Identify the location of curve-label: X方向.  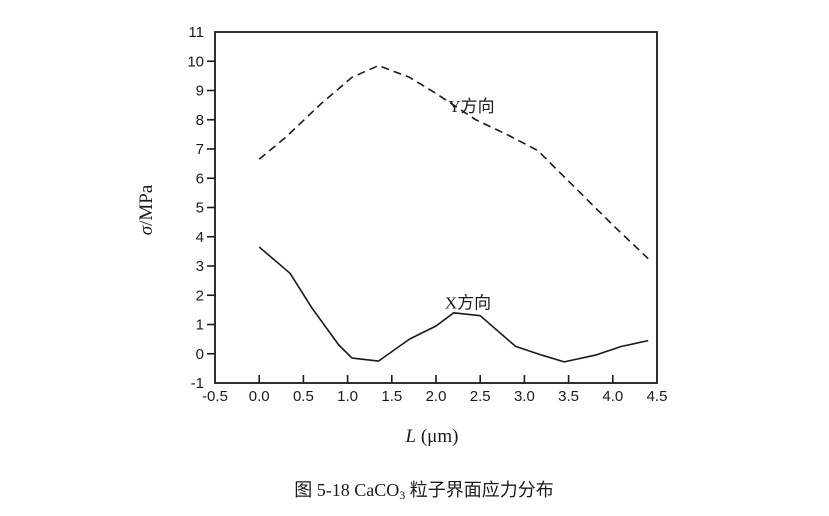
(468, 302).